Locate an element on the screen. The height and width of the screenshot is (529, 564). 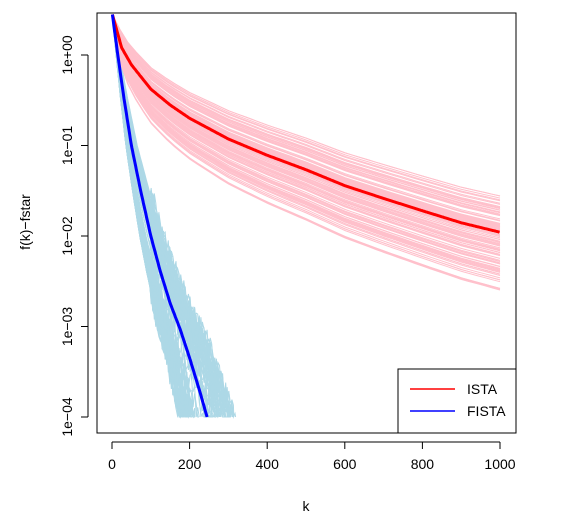
y-axis-label: f(k)−fstar is located at coordinates (25, 222).